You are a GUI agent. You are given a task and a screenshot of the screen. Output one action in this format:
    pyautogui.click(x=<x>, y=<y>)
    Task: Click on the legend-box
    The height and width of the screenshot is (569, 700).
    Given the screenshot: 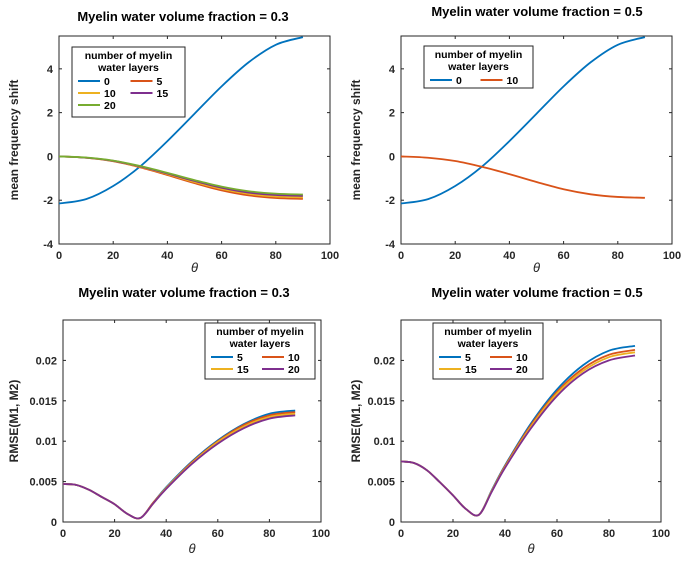 What is the action you would take?
    pyautogui.click(x=488, y=351)
    